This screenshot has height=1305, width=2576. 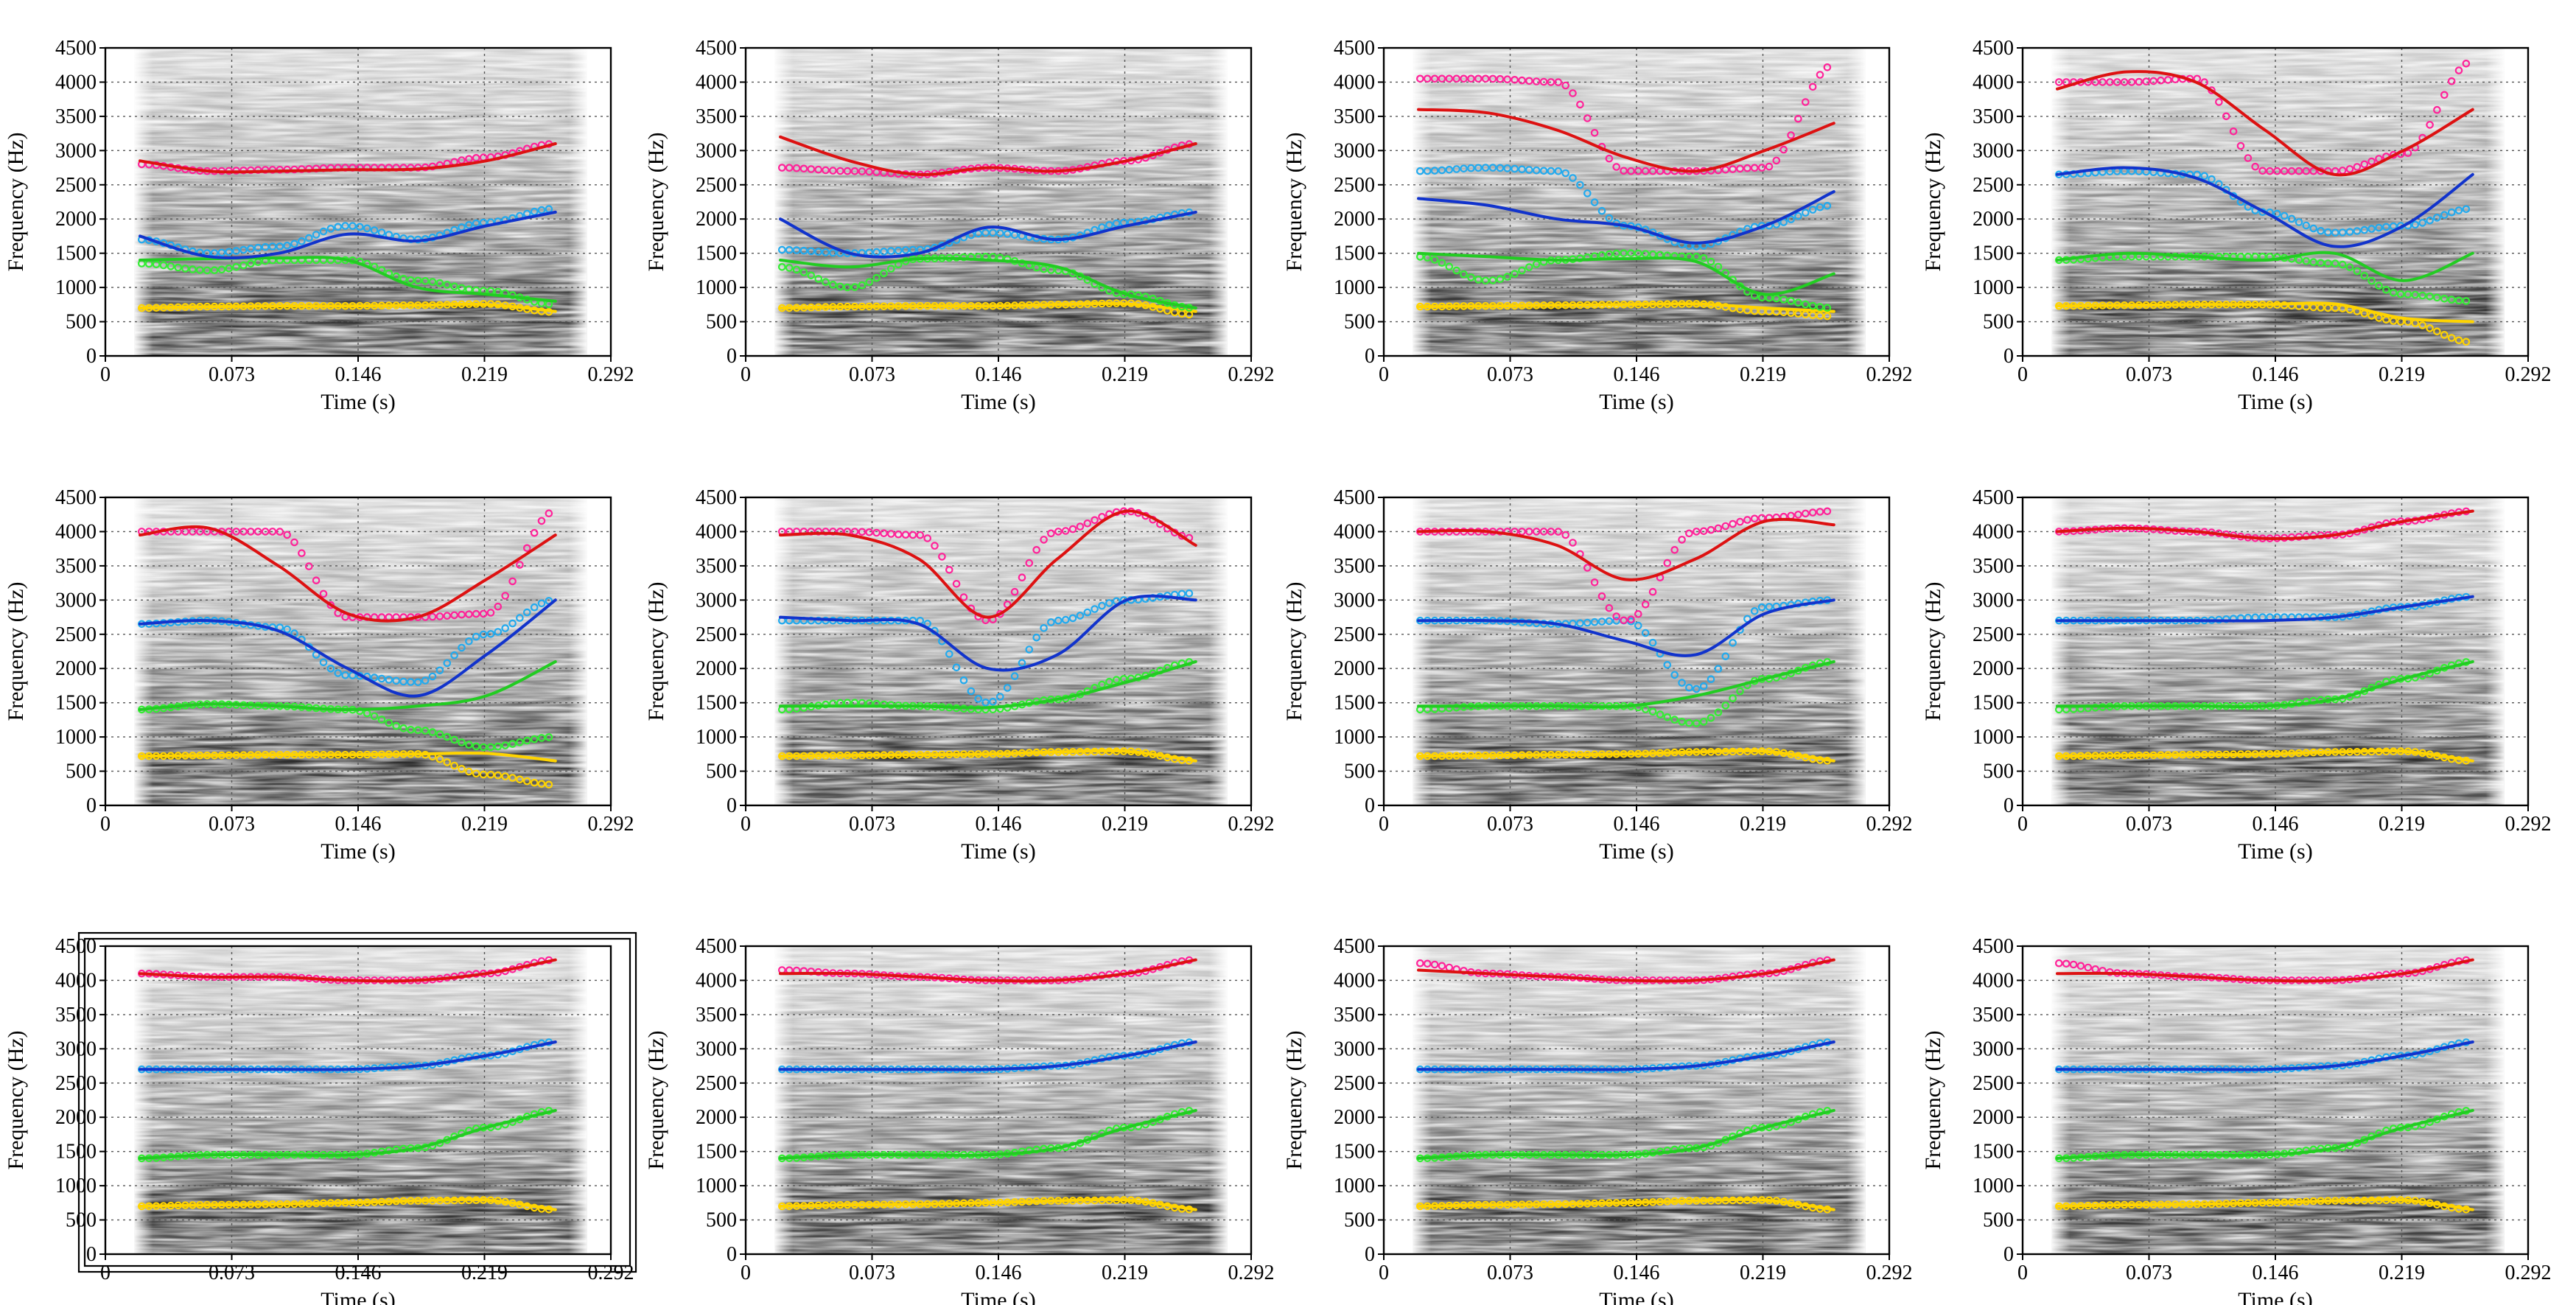 I want to click on formant-line-F1, so click(x=2265, y=1204).